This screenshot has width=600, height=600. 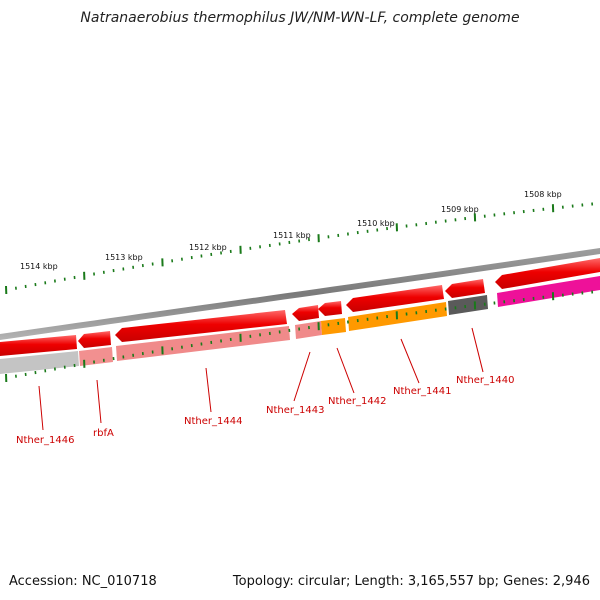 What do you see at coordinates (547, 273) in the screenshot?
I see `cds-arrow-next` at bounding box center [547, 273].